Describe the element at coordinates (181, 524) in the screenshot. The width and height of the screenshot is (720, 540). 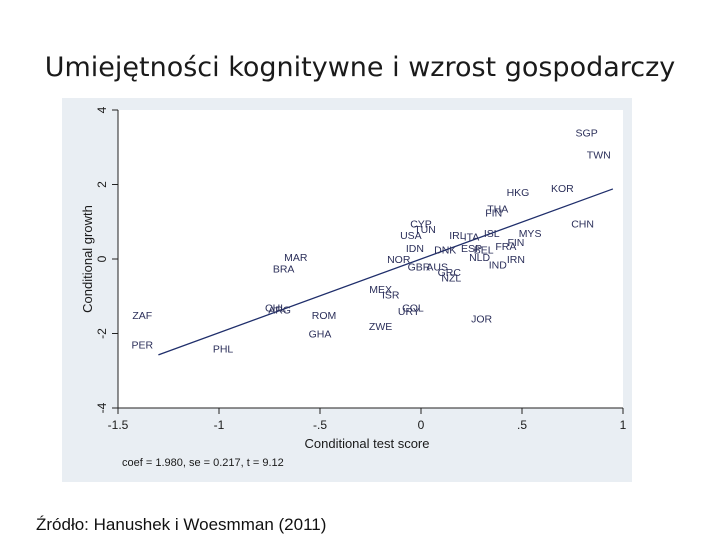
I see `source-note: Źródło: Hanushek i Woesmman (2011)` at that location.